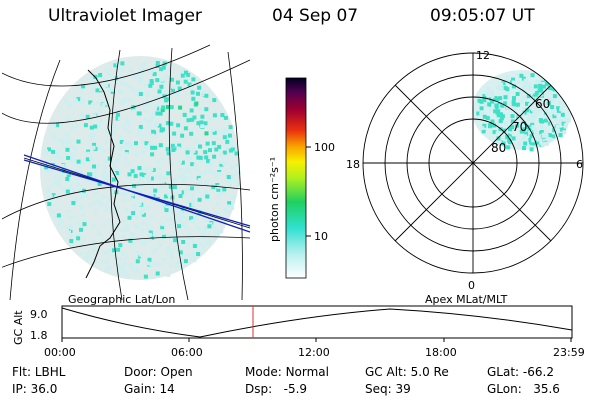 This screenshot has width=600, height=400. What do you see at coordinates (19, 389) in the screenshot?
I see `ip-key: IP:` at bounding box center [19, 389].